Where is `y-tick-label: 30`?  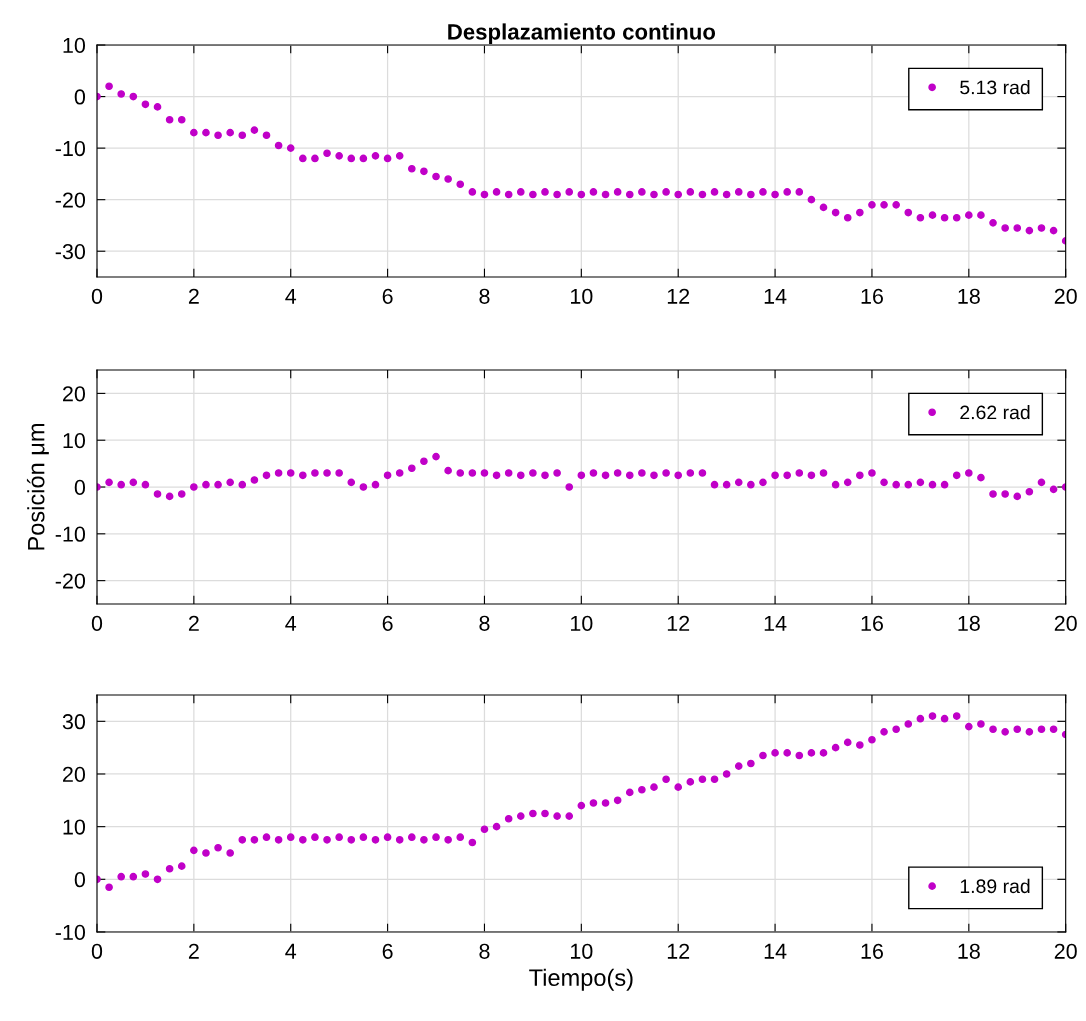
y-tick-label: 30 is located at coordinates (74, 722).